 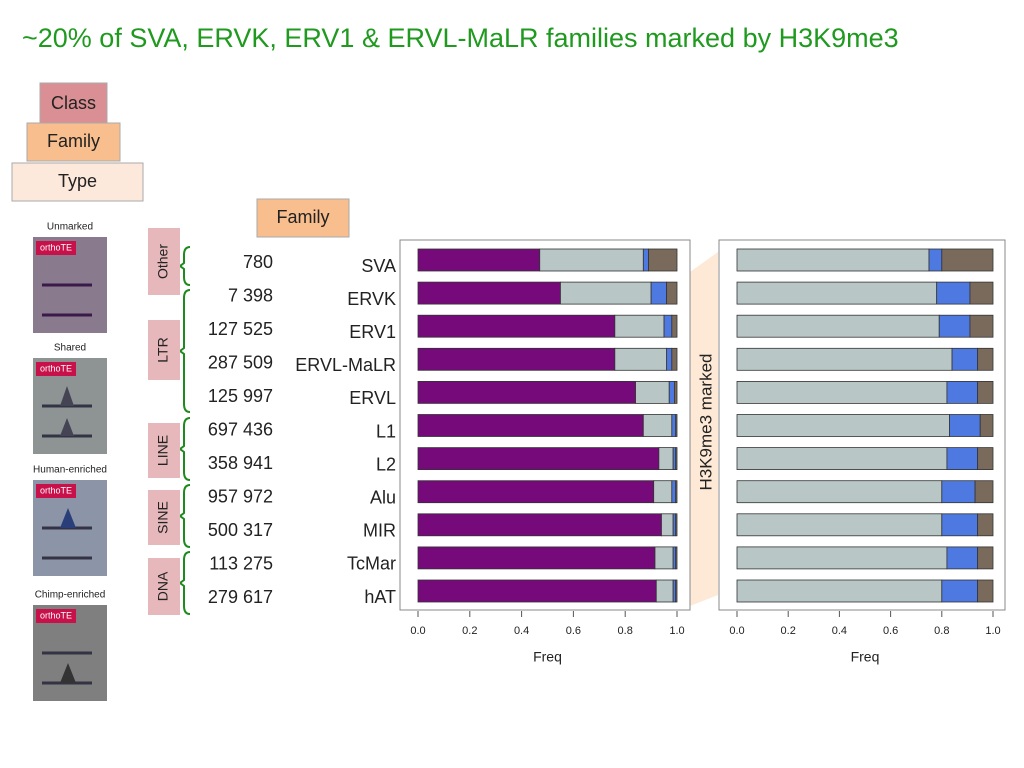 I want to click on class-label: LTR, so click(x=163, y=349).